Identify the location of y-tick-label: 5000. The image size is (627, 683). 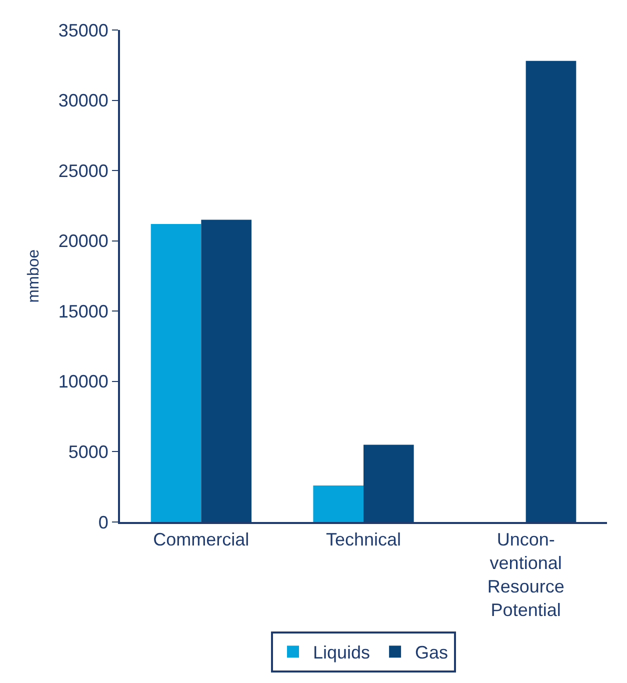
(88, 452).